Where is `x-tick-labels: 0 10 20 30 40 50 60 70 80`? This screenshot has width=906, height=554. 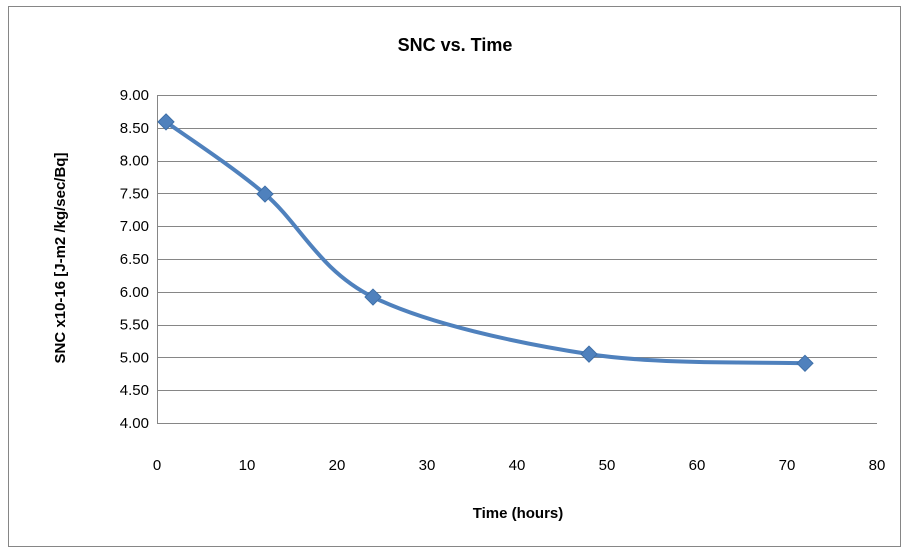
x-tick-labels: 0 10 20 30 40 50 60 70 80 is located at coordinates (519, 465).